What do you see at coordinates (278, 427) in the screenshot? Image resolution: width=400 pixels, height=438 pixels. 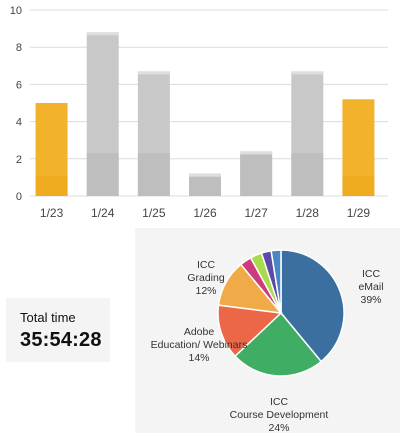 I see `pie-label-line: 24%` at bounding box center [278, 427].